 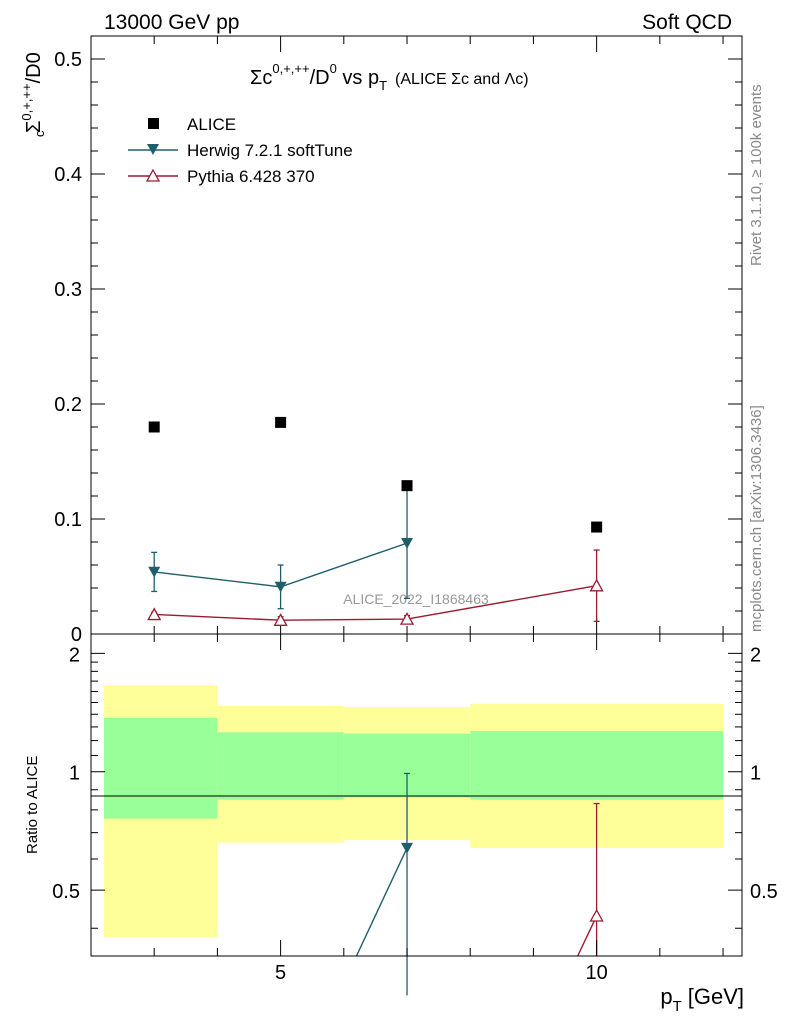 I want to click on main-marks, so click(x=375, y=521).